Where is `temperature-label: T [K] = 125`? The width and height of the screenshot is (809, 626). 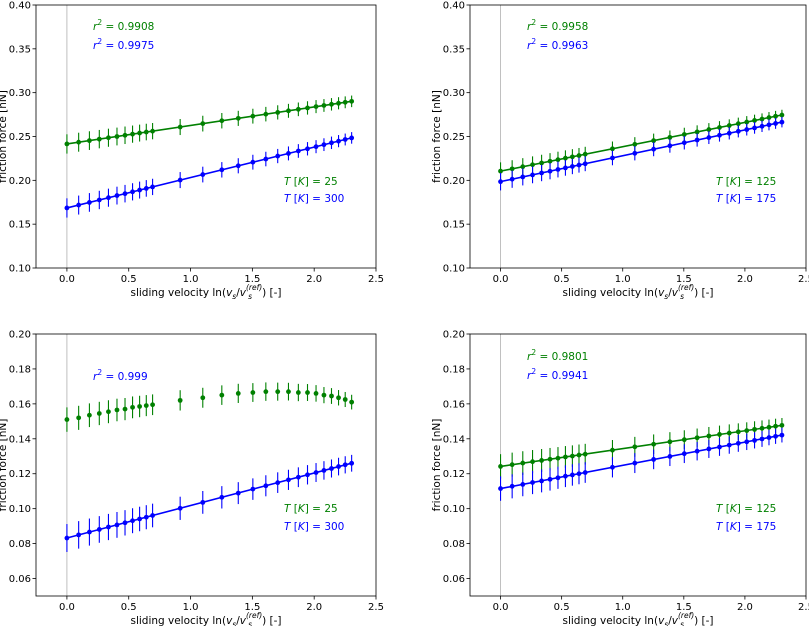 temperature-label: T [K] = 125 is located at coordinates (746, 509).